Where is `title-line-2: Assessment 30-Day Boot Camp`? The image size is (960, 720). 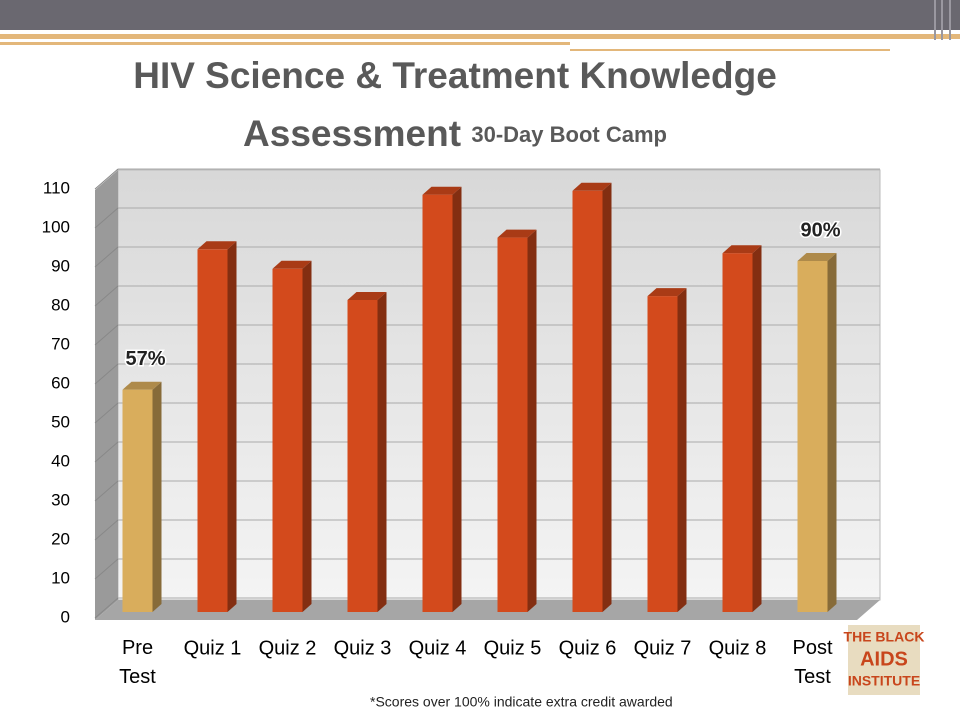
title-line-2: Assessment 30-Day Boot Camp is located at coordinates (455, 133).